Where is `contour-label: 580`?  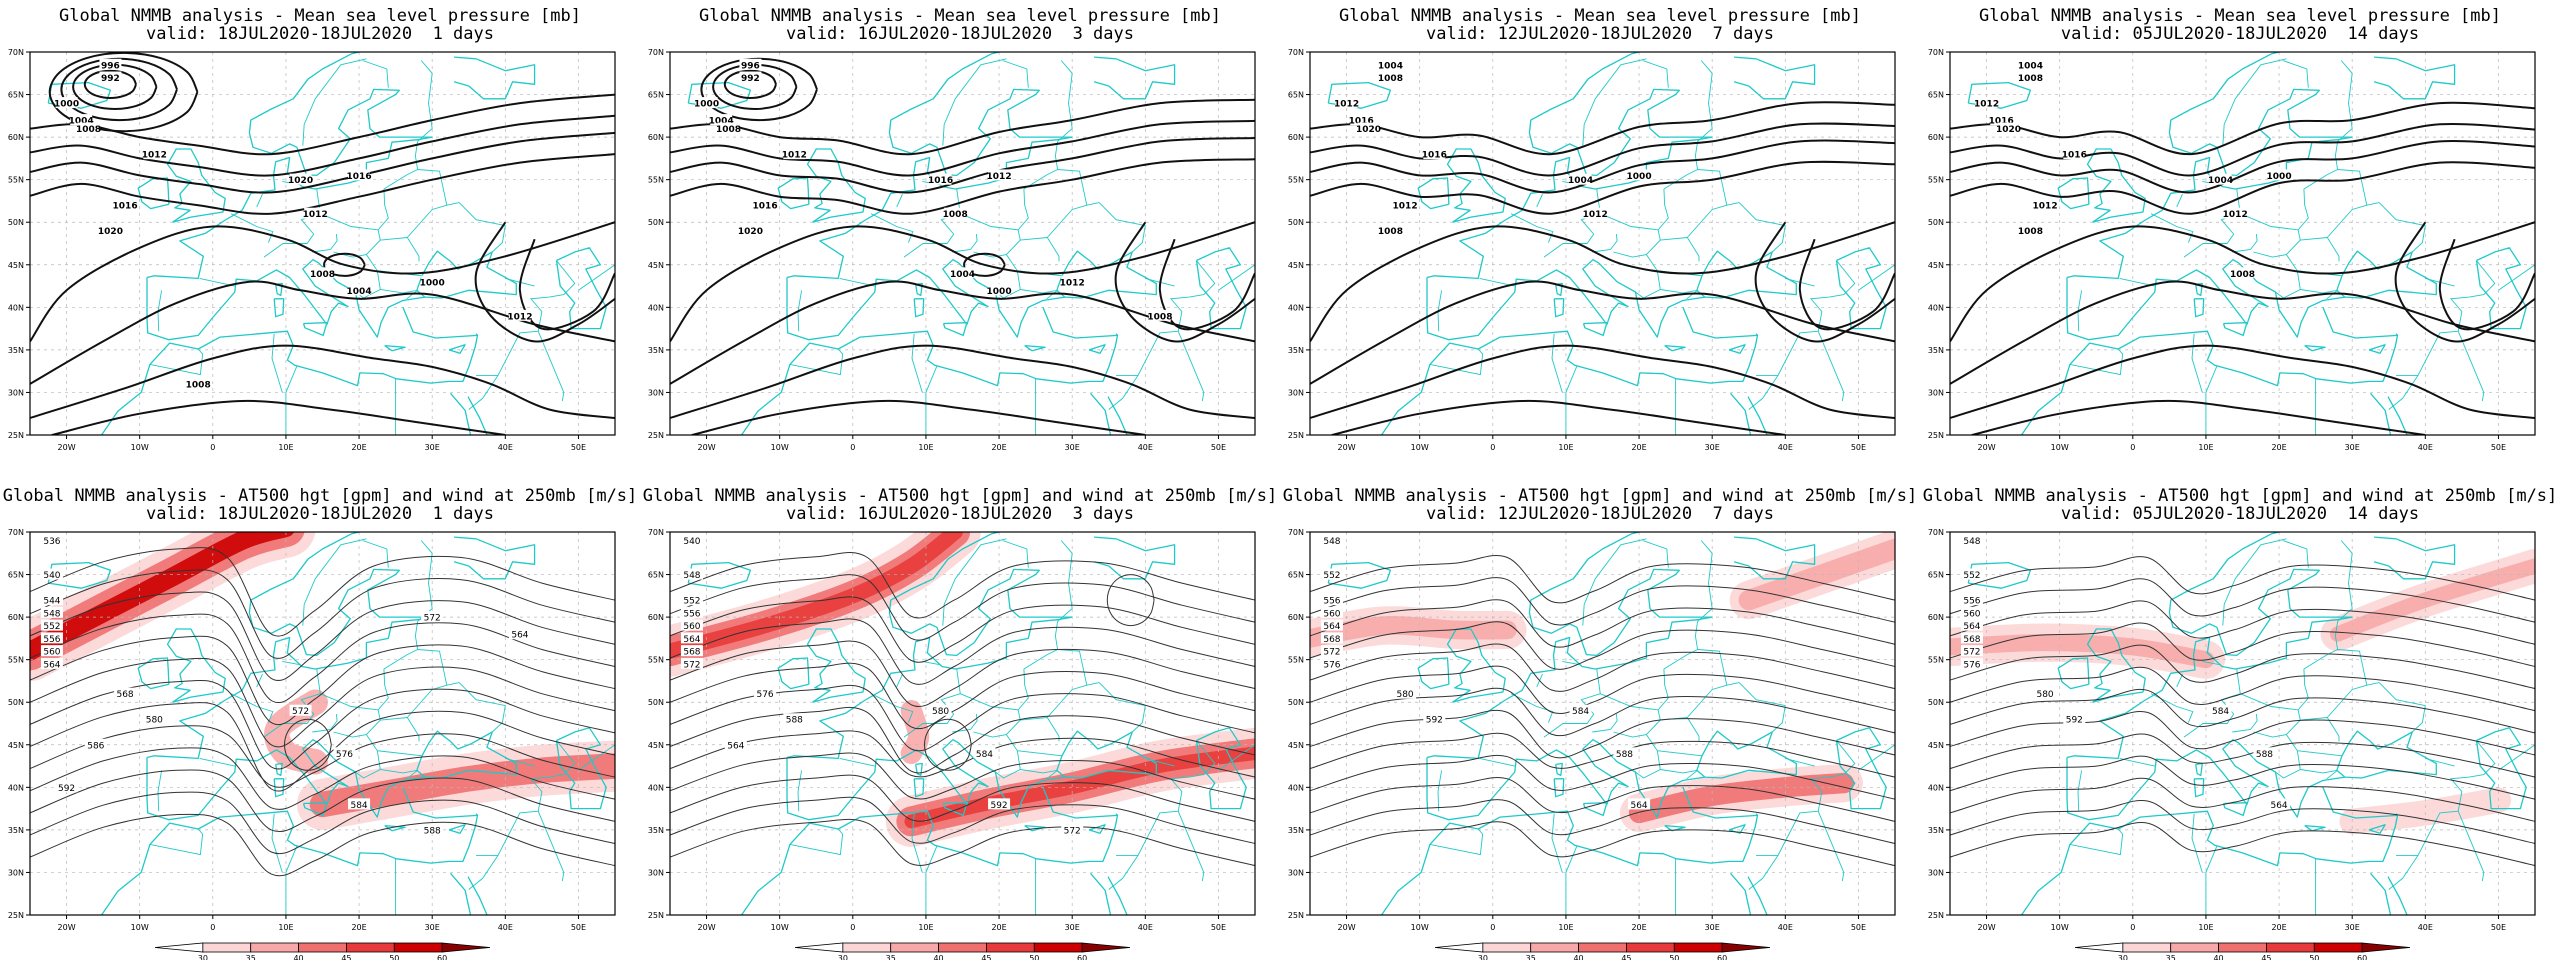
contour-label: 580 is located at coordinates (2044, 695).